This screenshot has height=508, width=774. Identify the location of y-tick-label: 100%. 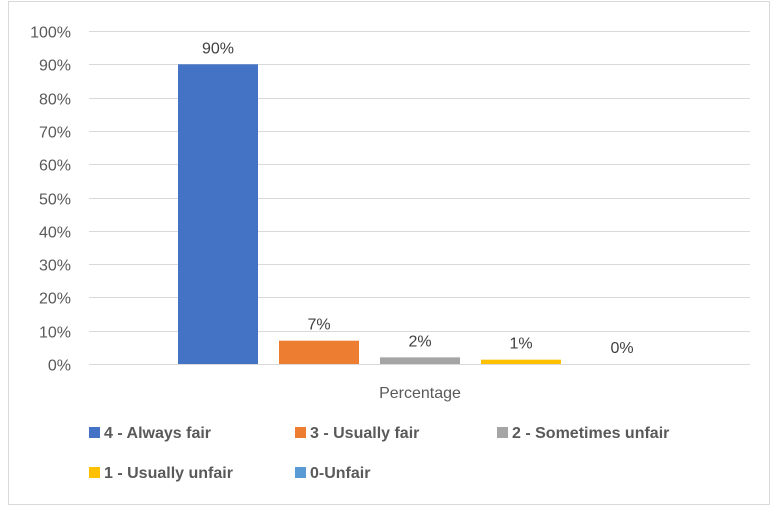
(50, 33).